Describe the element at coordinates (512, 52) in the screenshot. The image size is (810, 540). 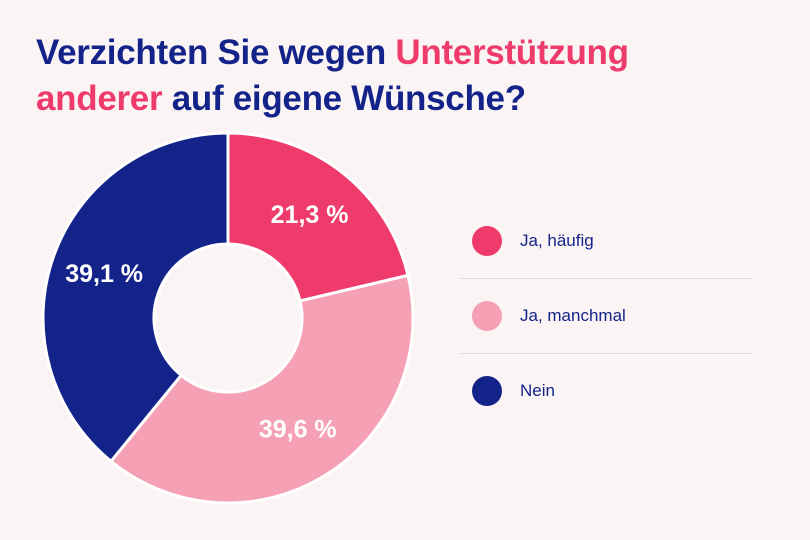
I see `title-highlight-1: Unterstützung` at that location.